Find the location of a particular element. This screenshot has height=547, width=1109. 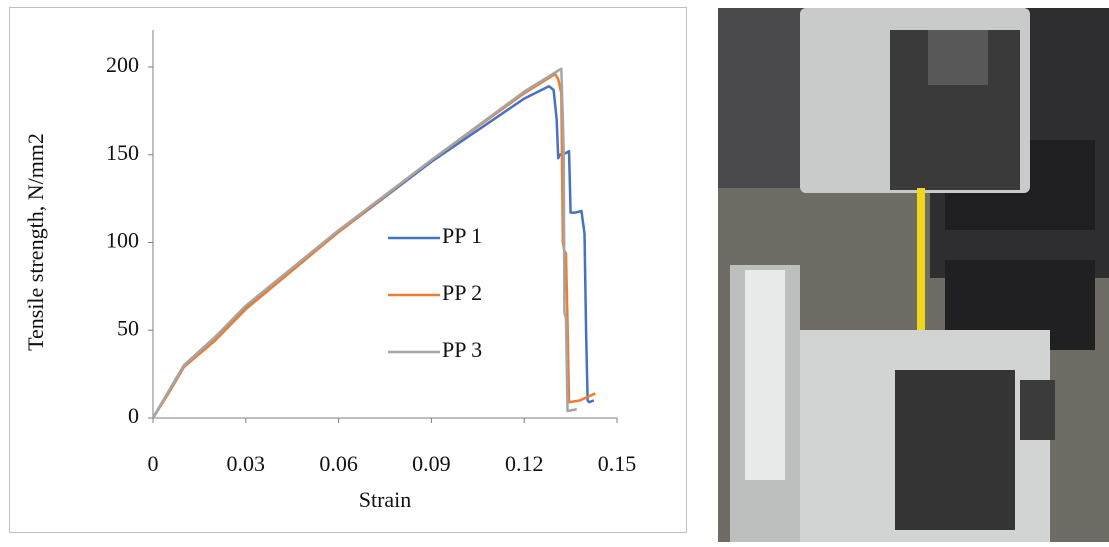

y-tick-label: 0 is located at coordinates (133, 415).